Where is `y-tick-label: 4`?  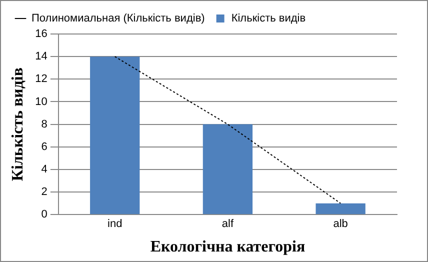 y-tick-label: 4 is located at coordinates (44, 169).